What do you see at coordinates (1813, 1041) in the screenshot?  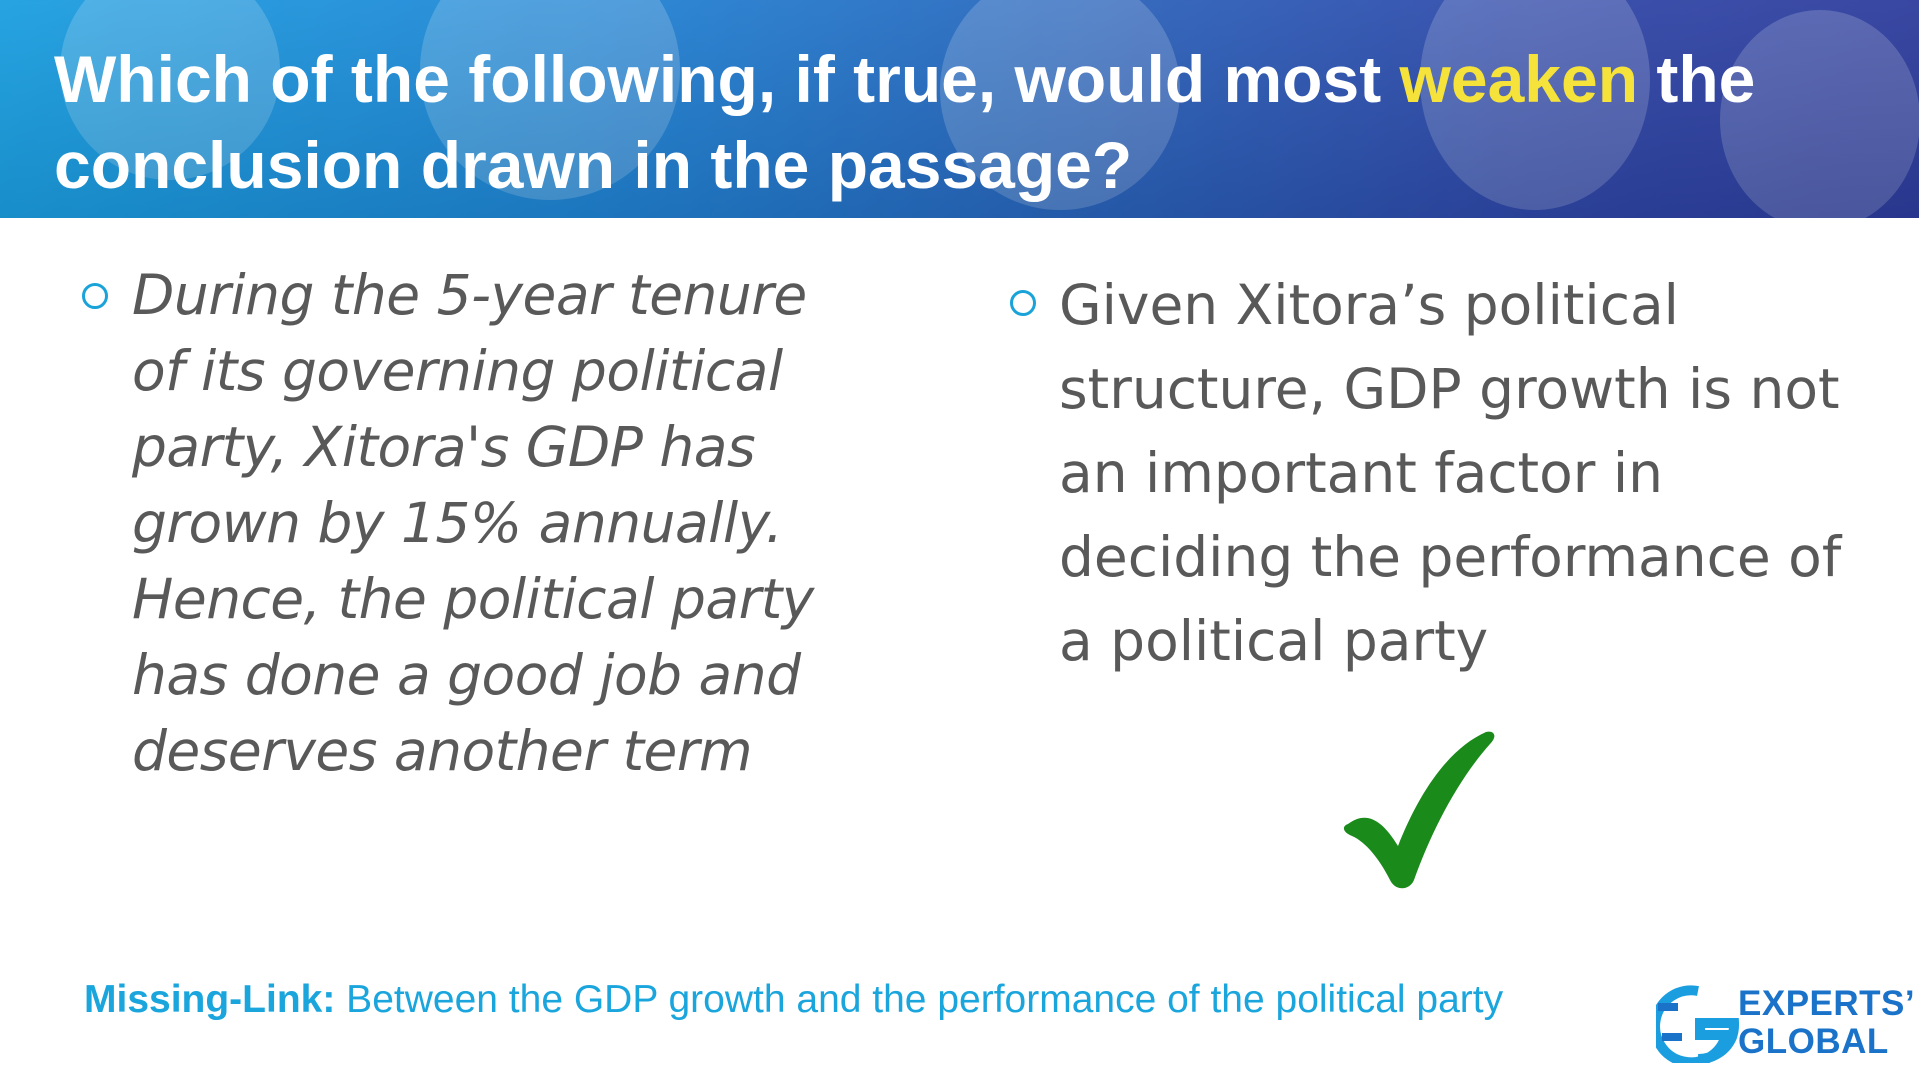 I see `logo-line-2: GLOBAL` at bounding box center [1813, 1041].